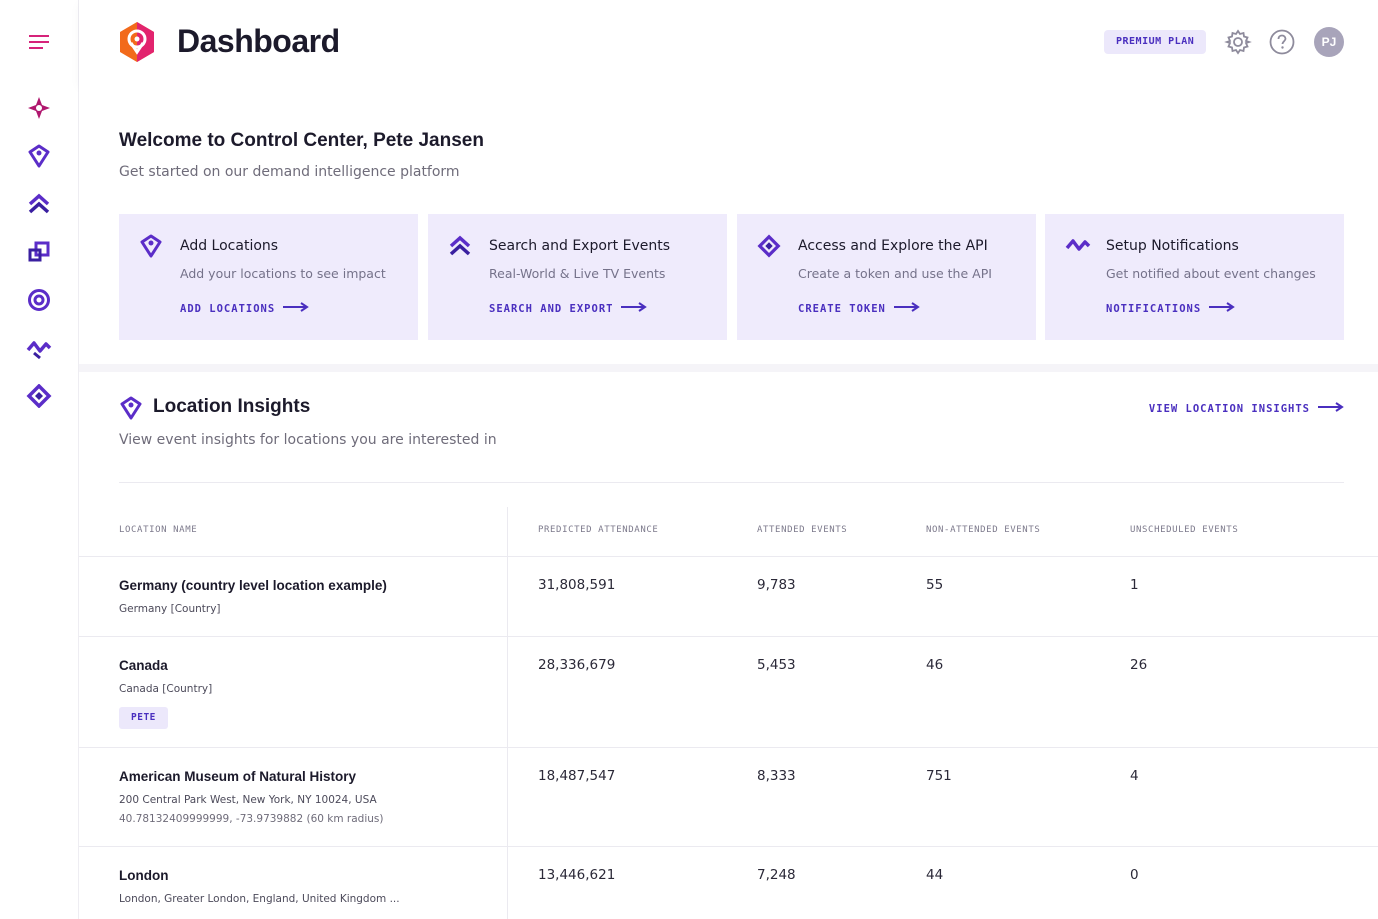 Image resolution: width=1378 pixels, height=919 pixels. I want to click on location-detail: Germany [Country], so click(170, 609).